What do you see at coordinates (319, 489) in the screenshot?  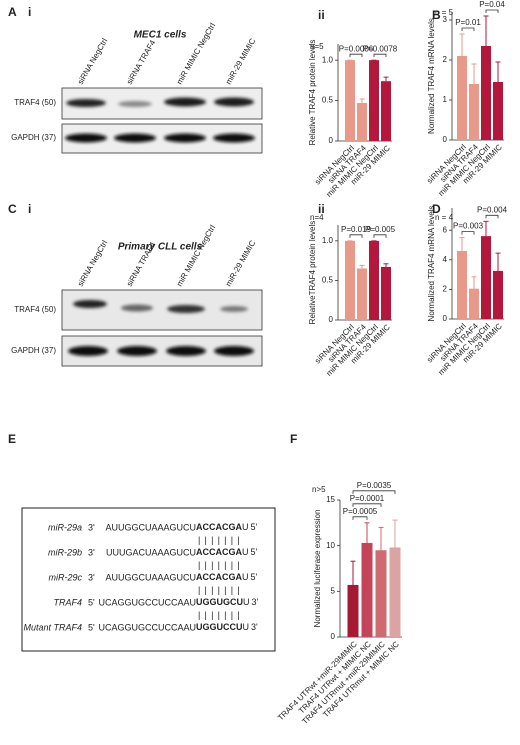 I see `annotation: n>5` at bounding box center [319, 489].